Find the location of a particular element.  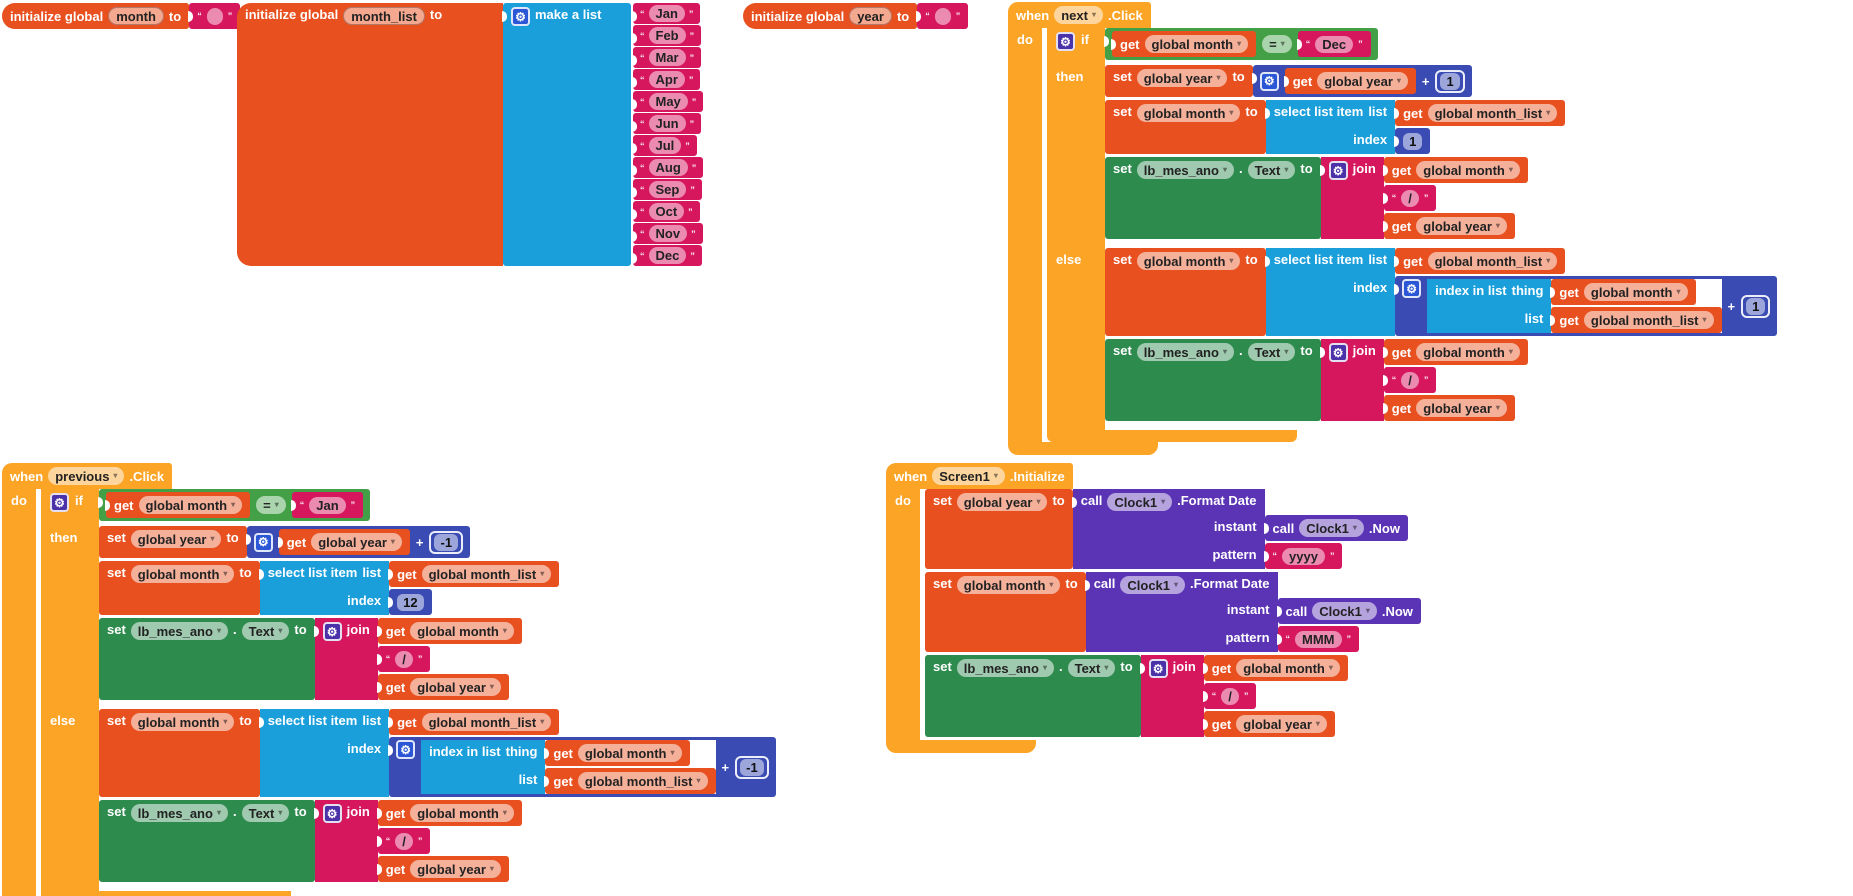

string-block: “ yyyy ” is located at coordinates (1303, 556).